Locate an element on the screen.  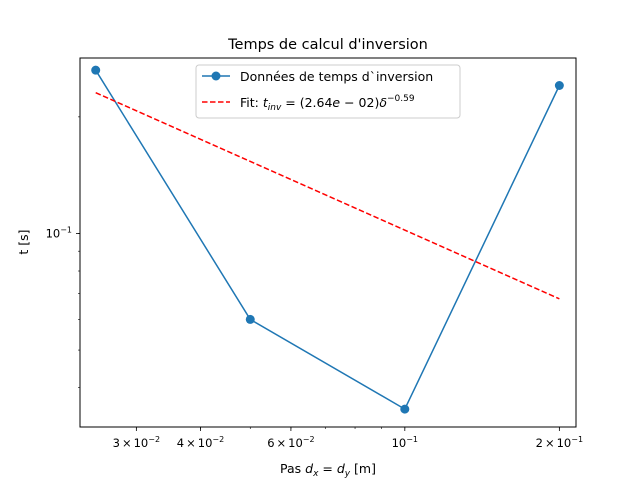
x-tick-label: 6 × 10⁻² is located at coordinates (290, 442).